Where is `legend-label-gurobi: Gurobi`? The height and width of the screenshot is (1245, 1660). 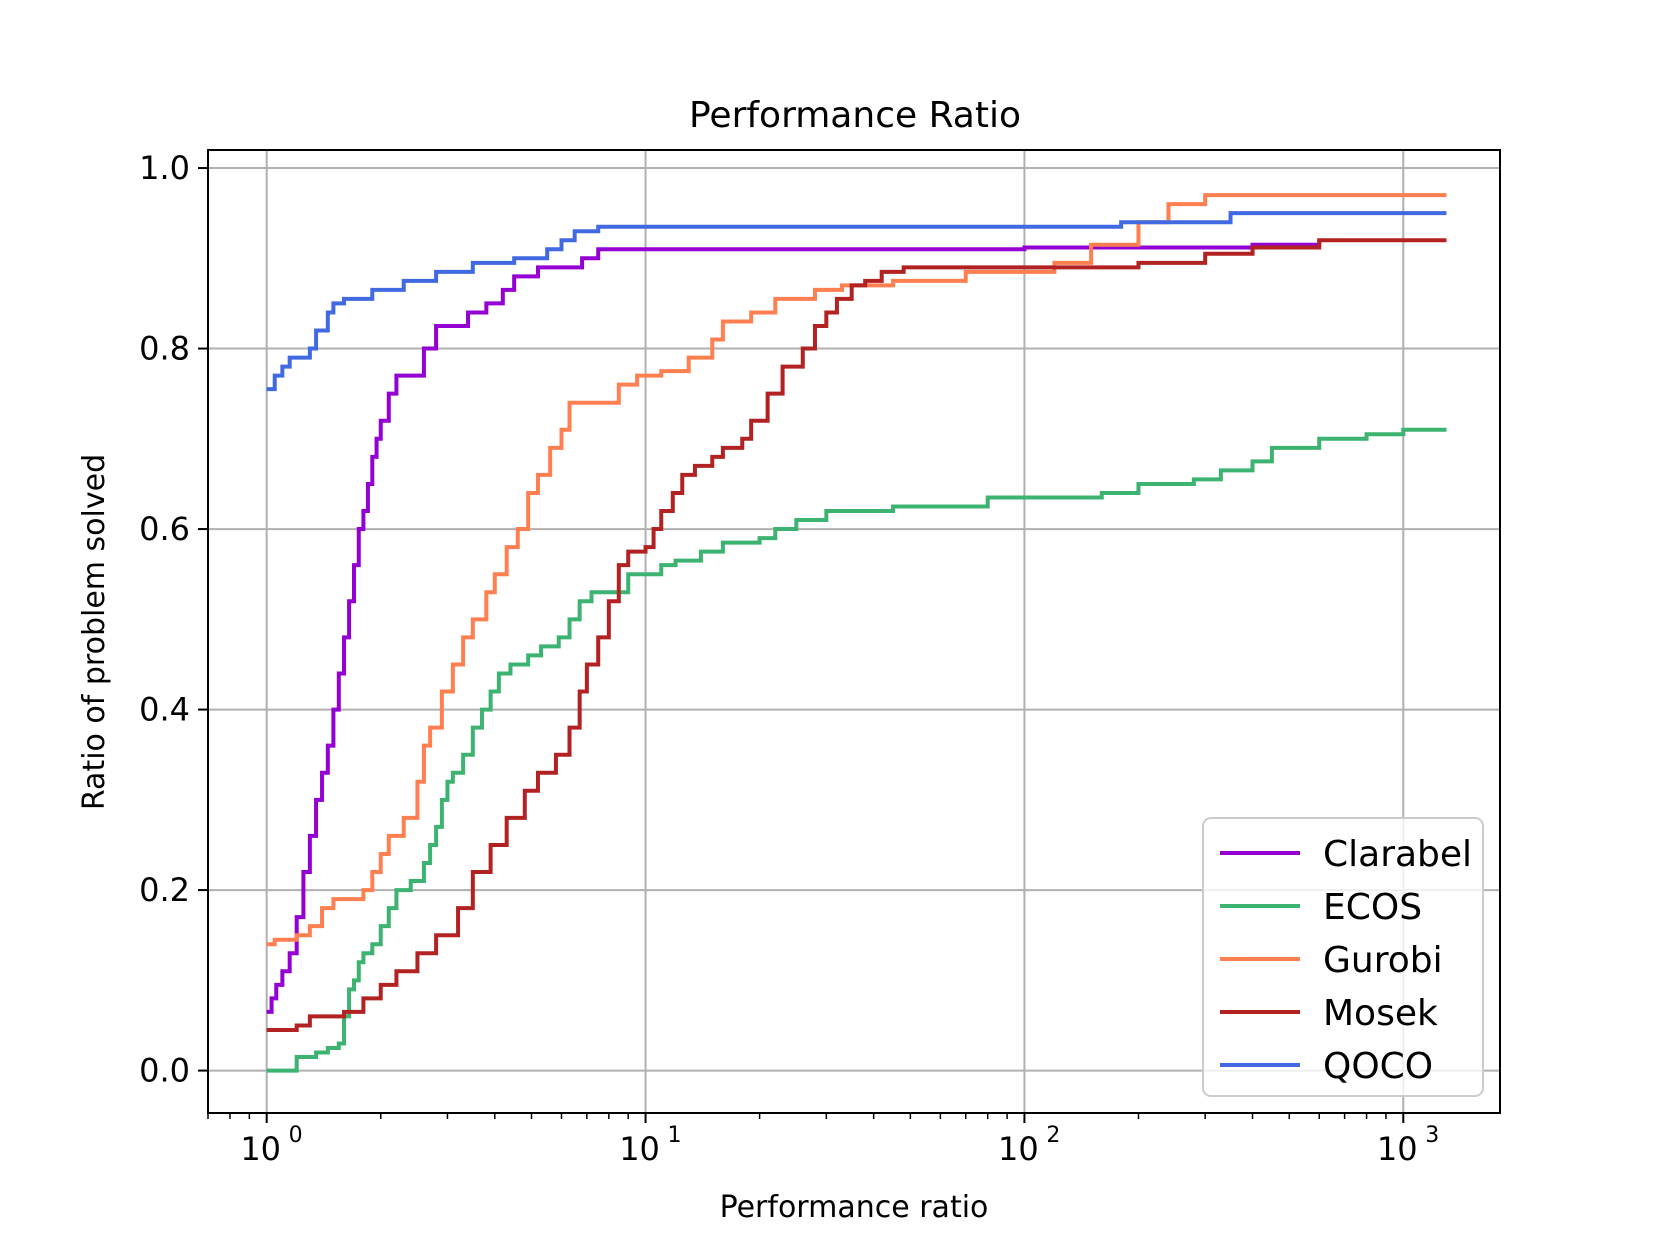 legend-label-gurobi: Gurobi is located at coordinates (1383, 960).